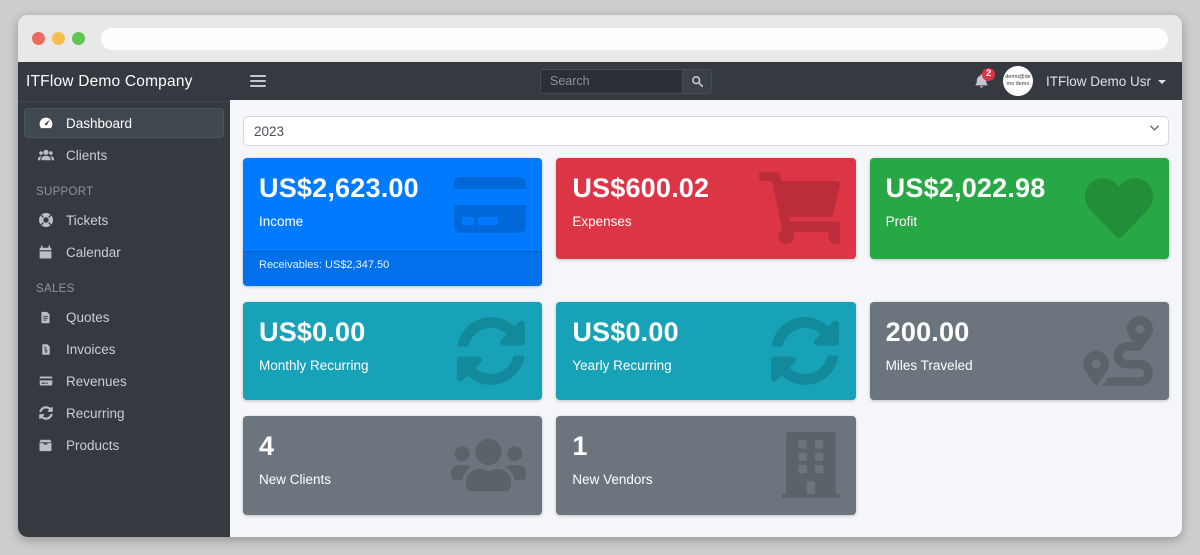 The image size is (1200, 555). What do you see at coordinates (393, 351) in the screenshot?
I see `card-monthly-recurring: US$0.00 Monthly Recurring` at bounding box center [393, 351].